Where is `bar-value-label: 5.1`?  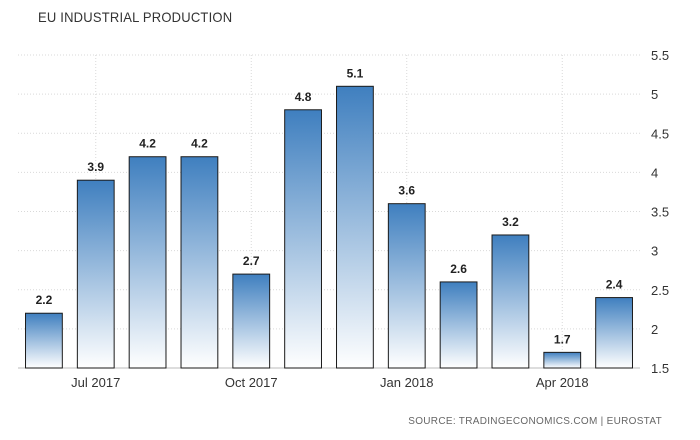 bar-value-label: 5.1 is located at coordinates (355, 73).